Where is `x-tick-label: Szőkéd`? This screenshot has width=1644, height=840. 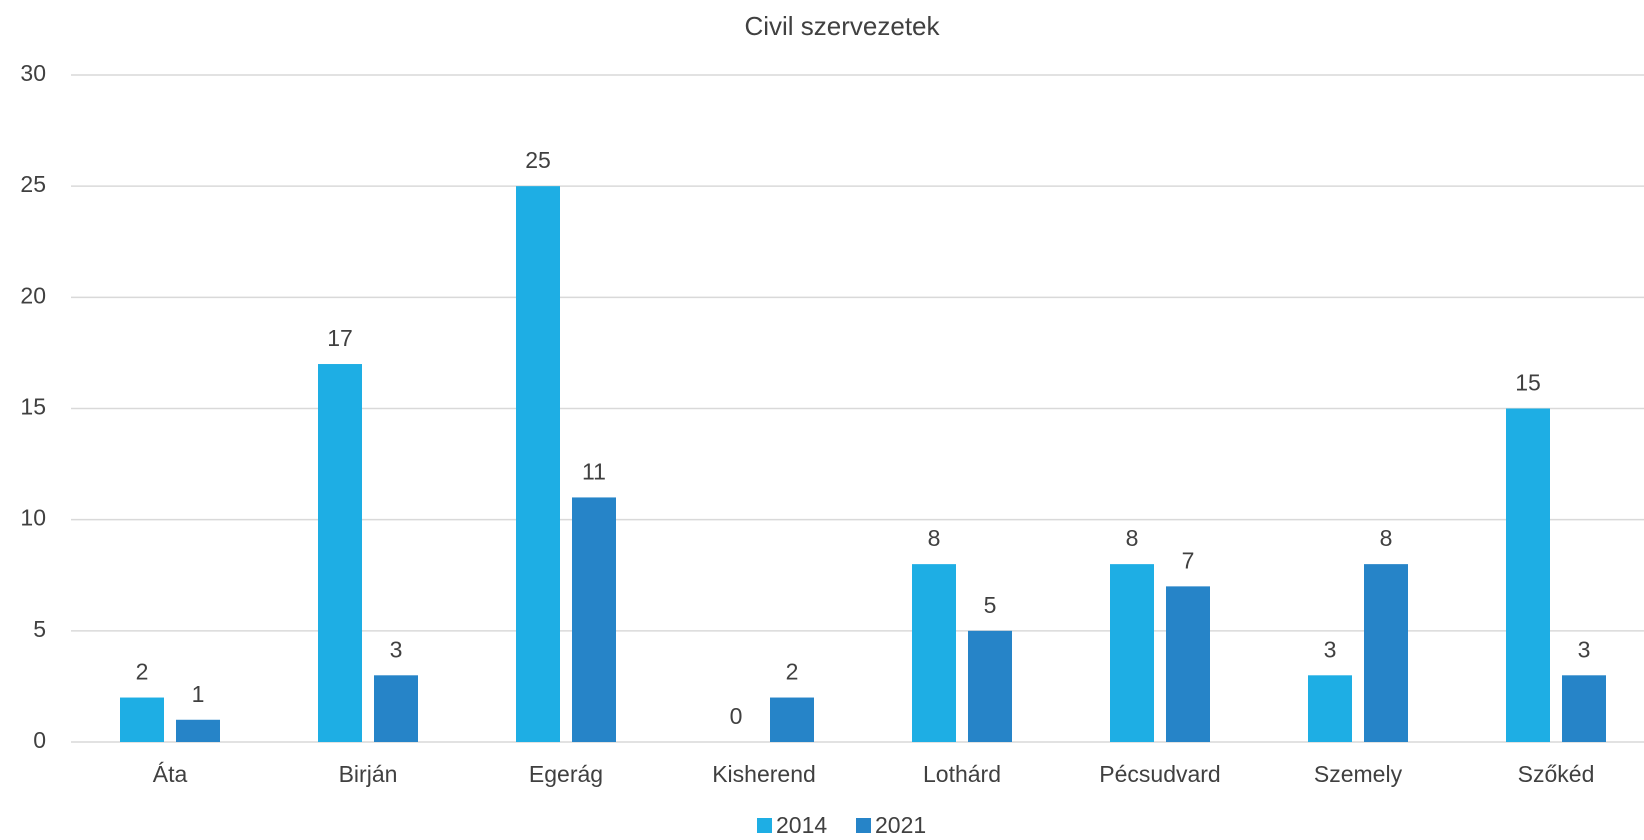 x-tick-label: Szőkéd is located at coordinates (1556, 774).